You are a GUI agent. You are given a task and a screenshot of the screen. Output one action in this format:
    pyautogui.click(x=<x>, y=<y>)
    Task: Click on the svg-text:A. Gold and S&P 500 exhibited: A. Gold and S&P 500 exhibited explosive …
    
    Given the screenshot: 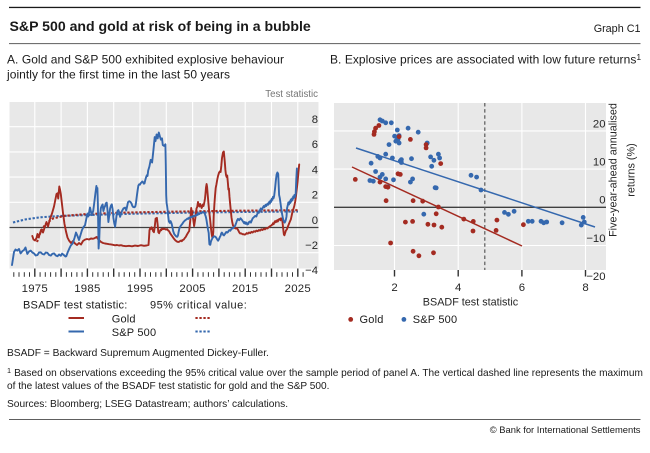 What is the action you would take?
    pyautogui.click(x=145, y=59)
    